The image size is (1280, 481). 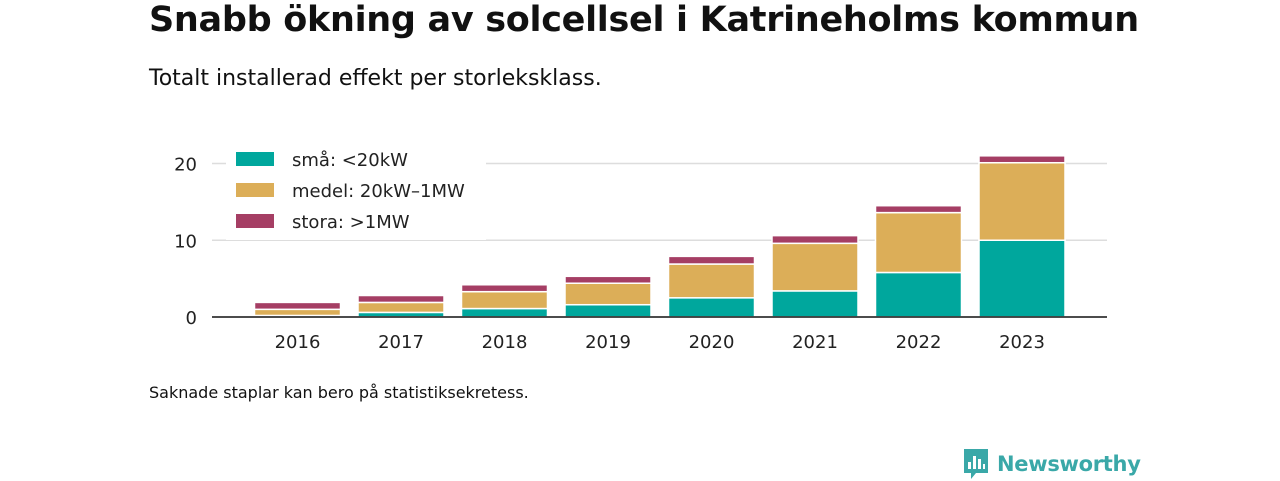 I want to click on y-tick-label: 0, so click(x=191, y=318).